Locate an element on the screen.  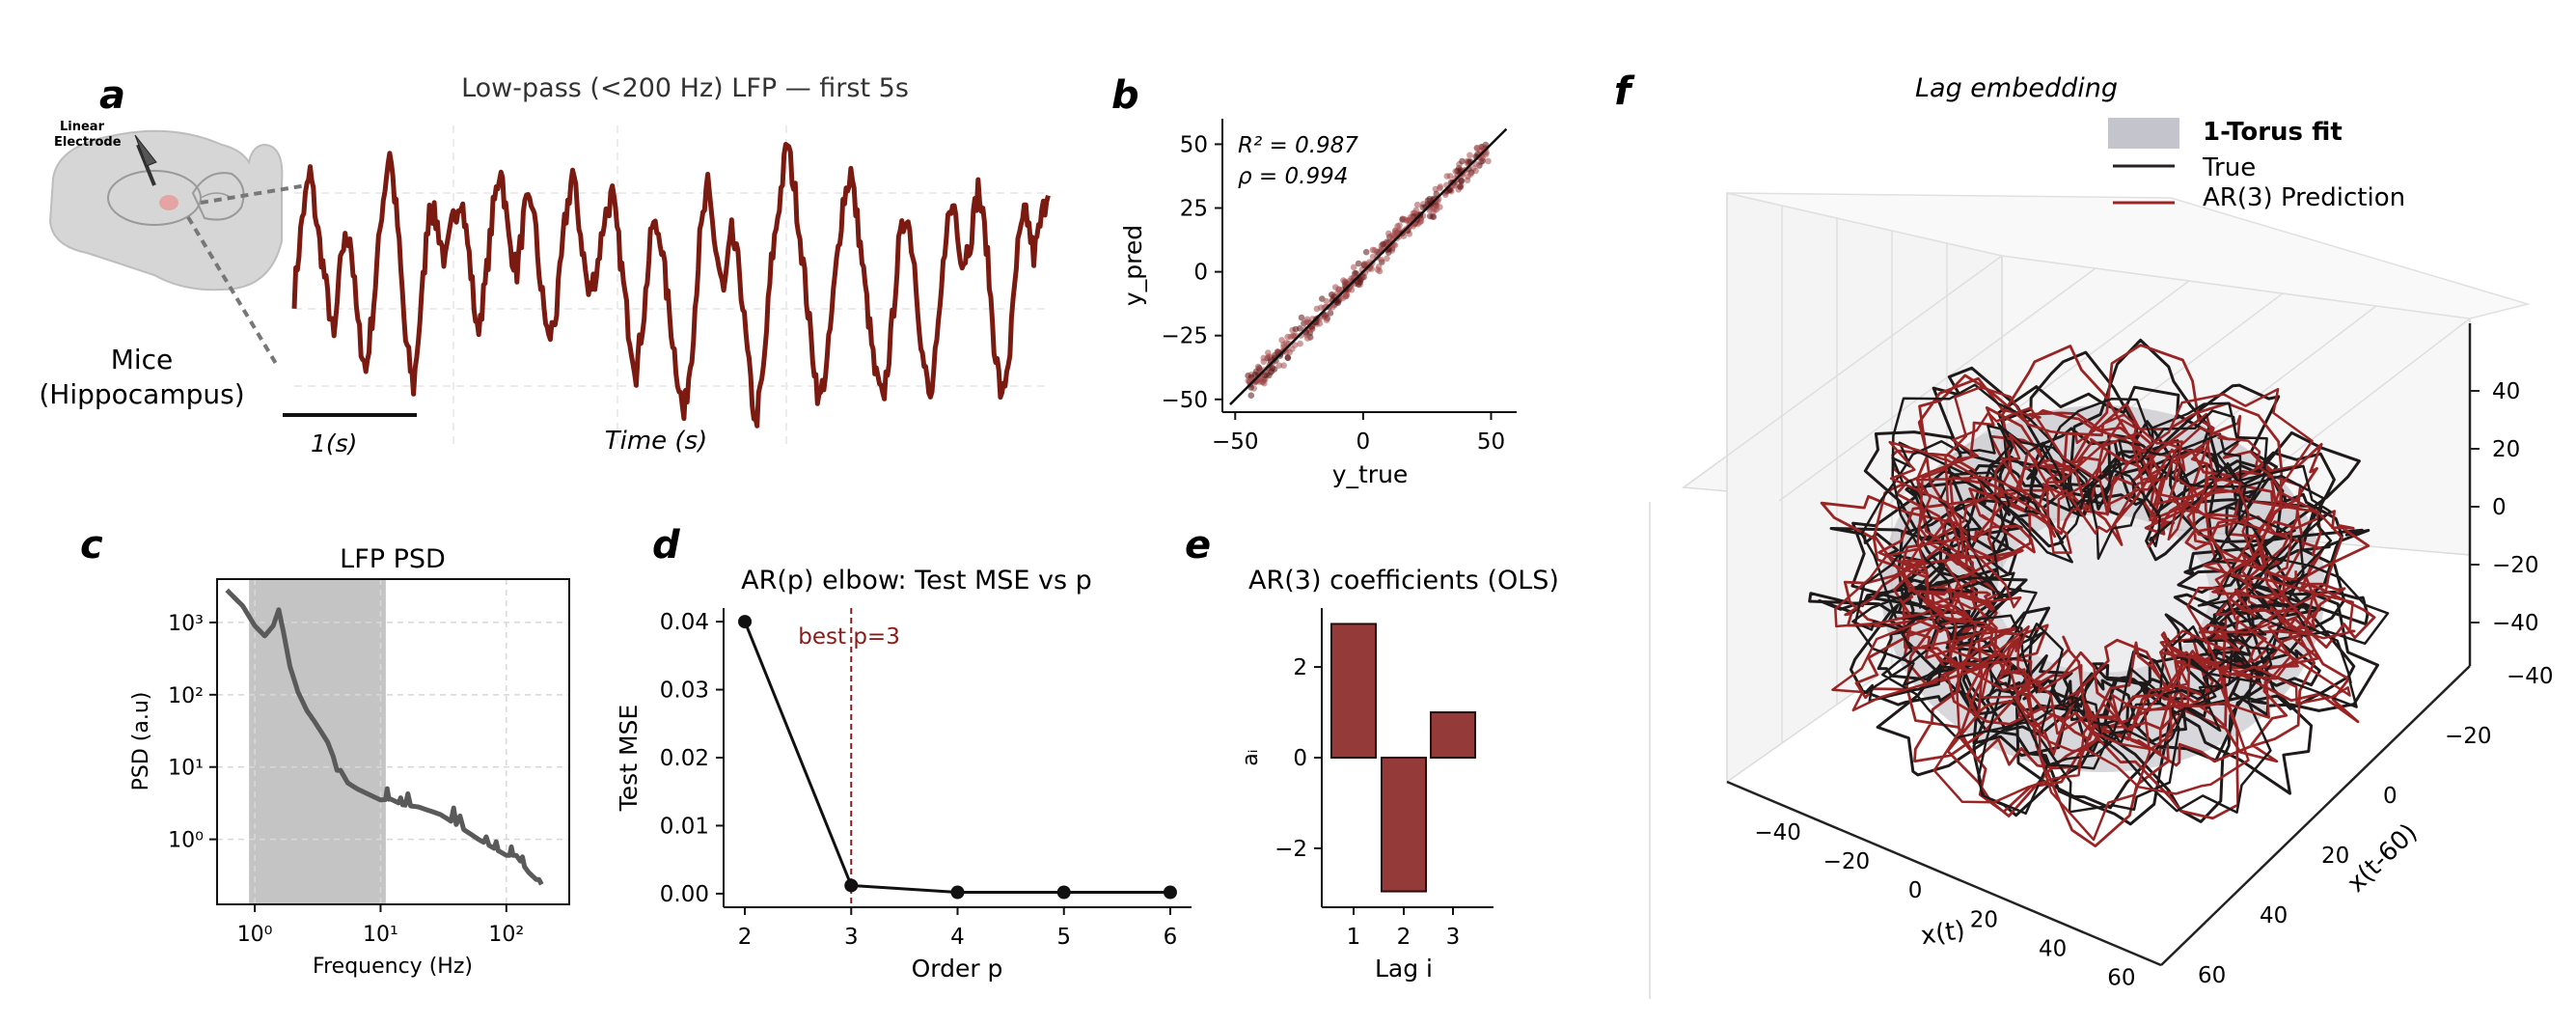
psd-x-tick-label: 10¹ is located at coordinates (380, 935).